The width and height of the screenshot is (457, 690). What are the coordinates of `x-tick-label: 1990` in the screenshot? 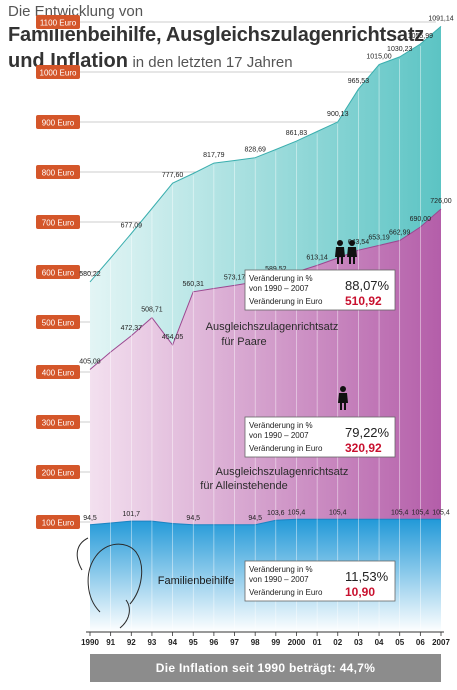 It's located at (90, 642).